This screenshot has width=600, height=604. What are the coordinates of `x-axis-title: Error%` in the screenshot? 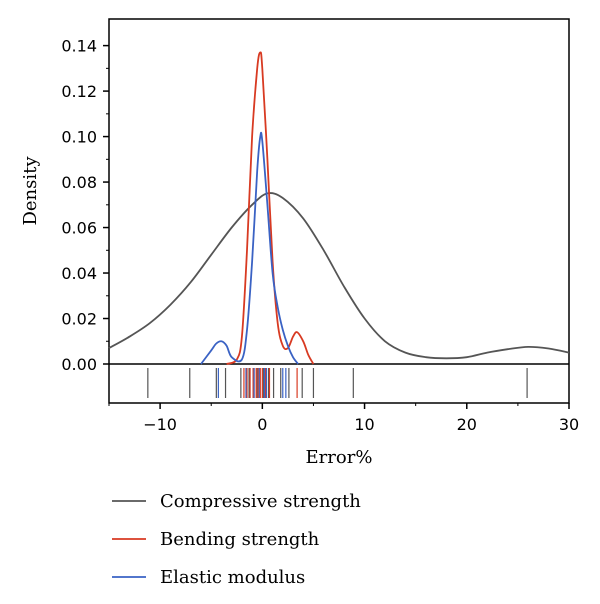 It's located at (339, 457).